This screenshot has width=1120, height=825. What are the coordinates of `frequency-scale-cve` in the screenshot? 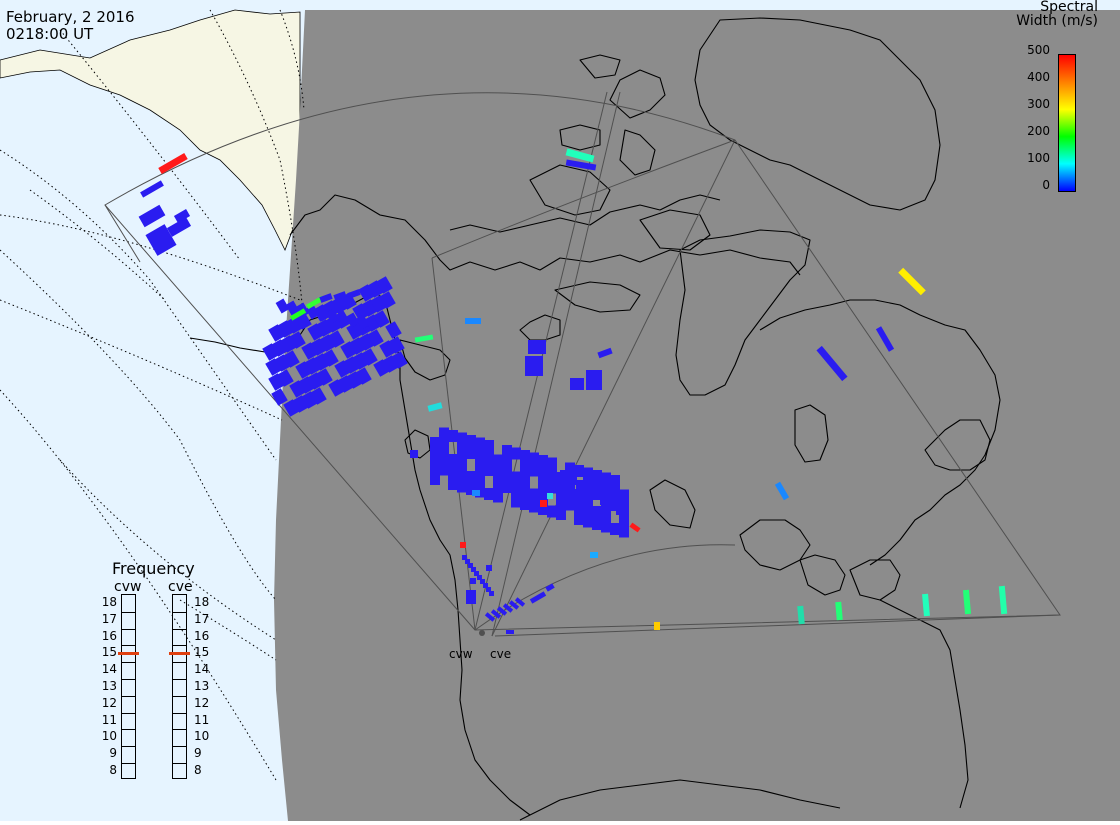 It's located at (179, 686).